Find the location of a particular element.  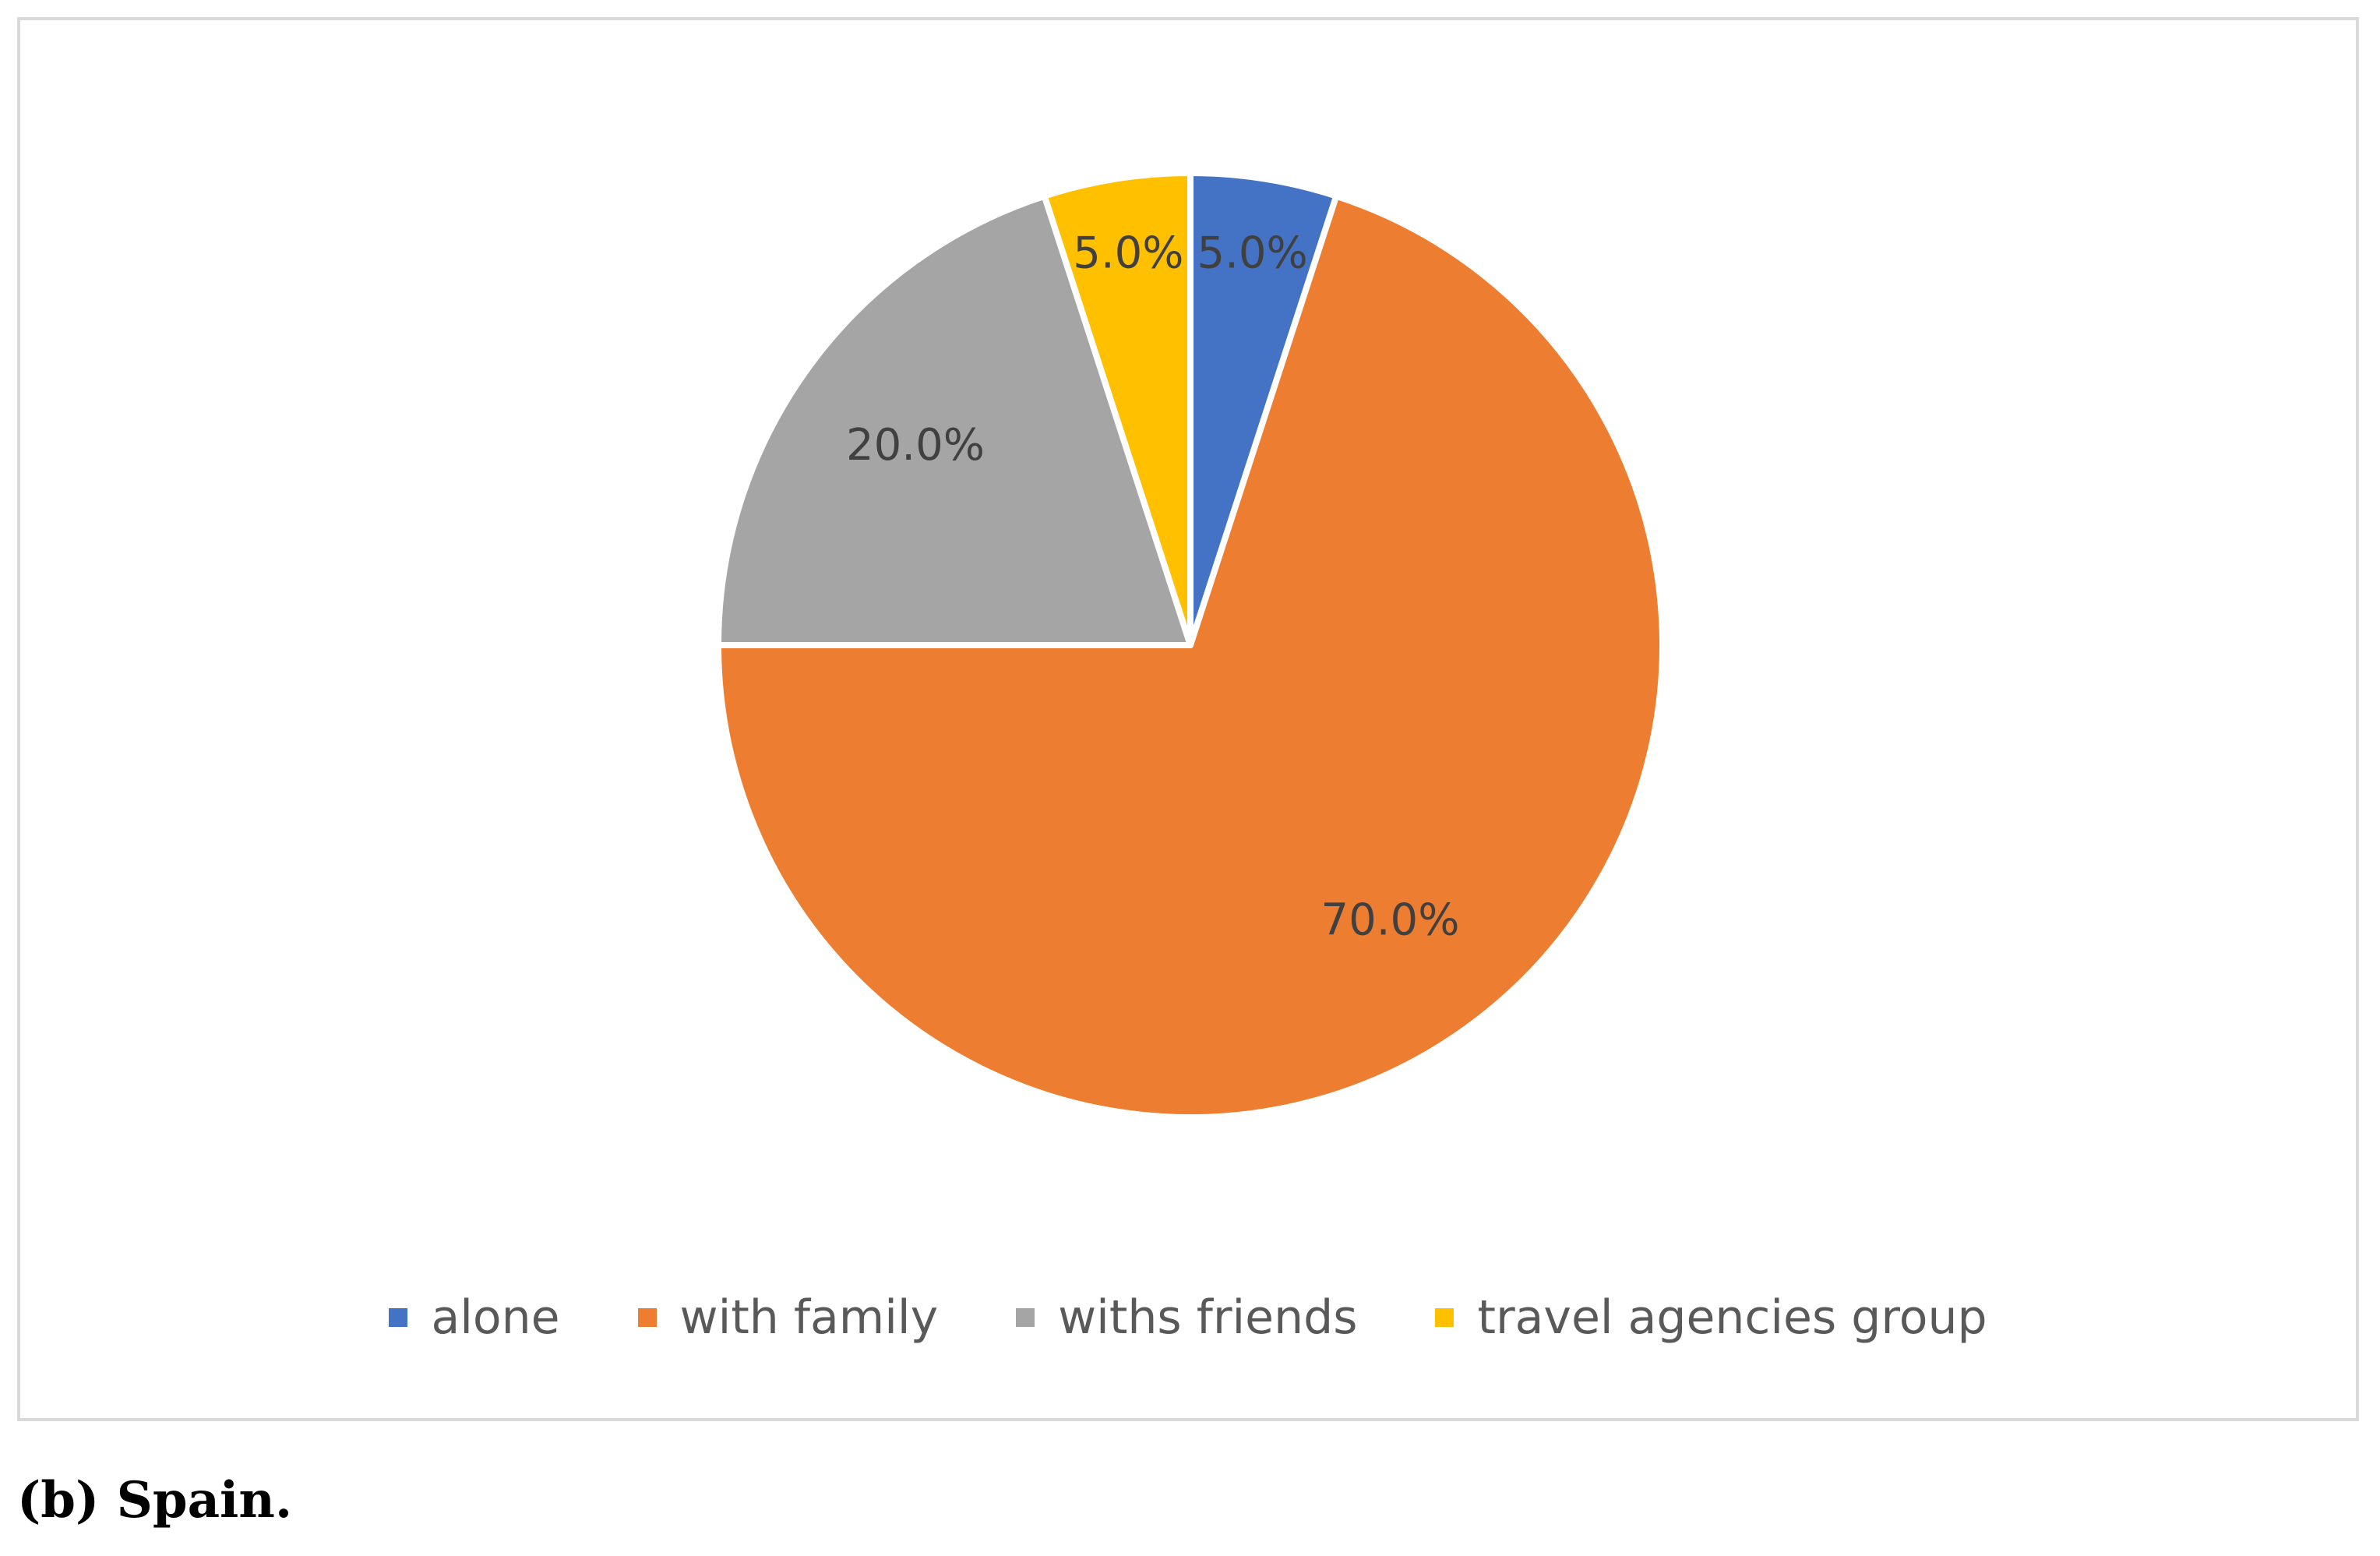

pie-slice-travel-agencies-group is located at coordinates (1117, 409).